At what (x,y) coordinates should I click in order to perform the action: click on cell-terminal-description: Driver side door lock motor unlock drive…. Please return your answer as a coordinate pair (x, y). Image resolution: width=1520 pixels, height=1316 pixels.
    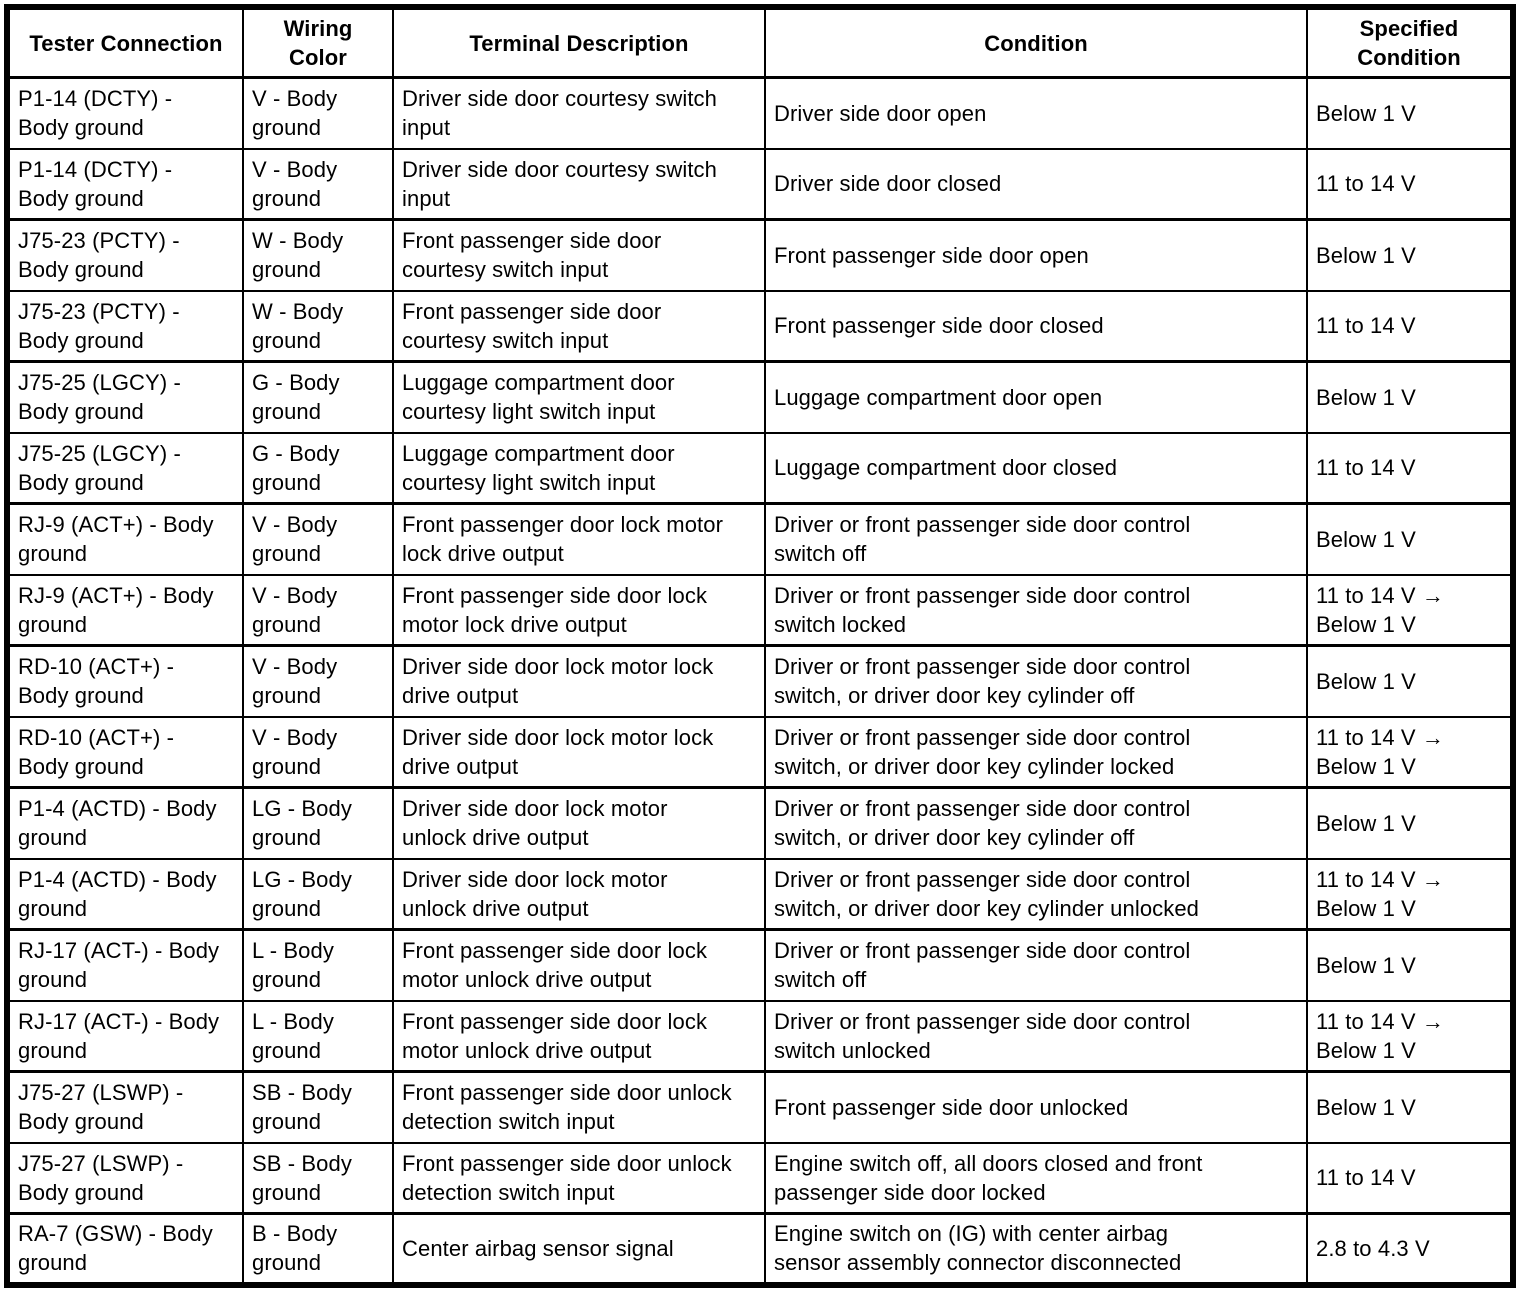
    Looking at the image, I should click on (579, 823).